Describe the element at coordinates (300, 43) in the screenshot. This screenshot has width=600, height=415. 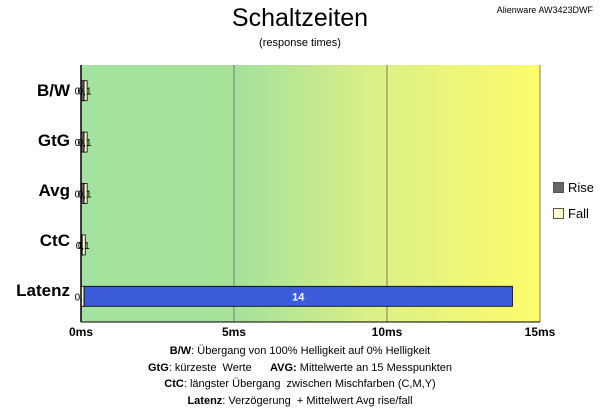
I see `chart-subtitle: (response times)` at that location.